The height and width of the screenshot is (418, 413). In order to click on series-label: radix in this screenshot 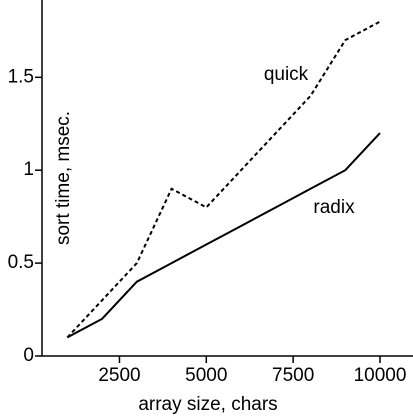, I will do `click(334, 207)`.